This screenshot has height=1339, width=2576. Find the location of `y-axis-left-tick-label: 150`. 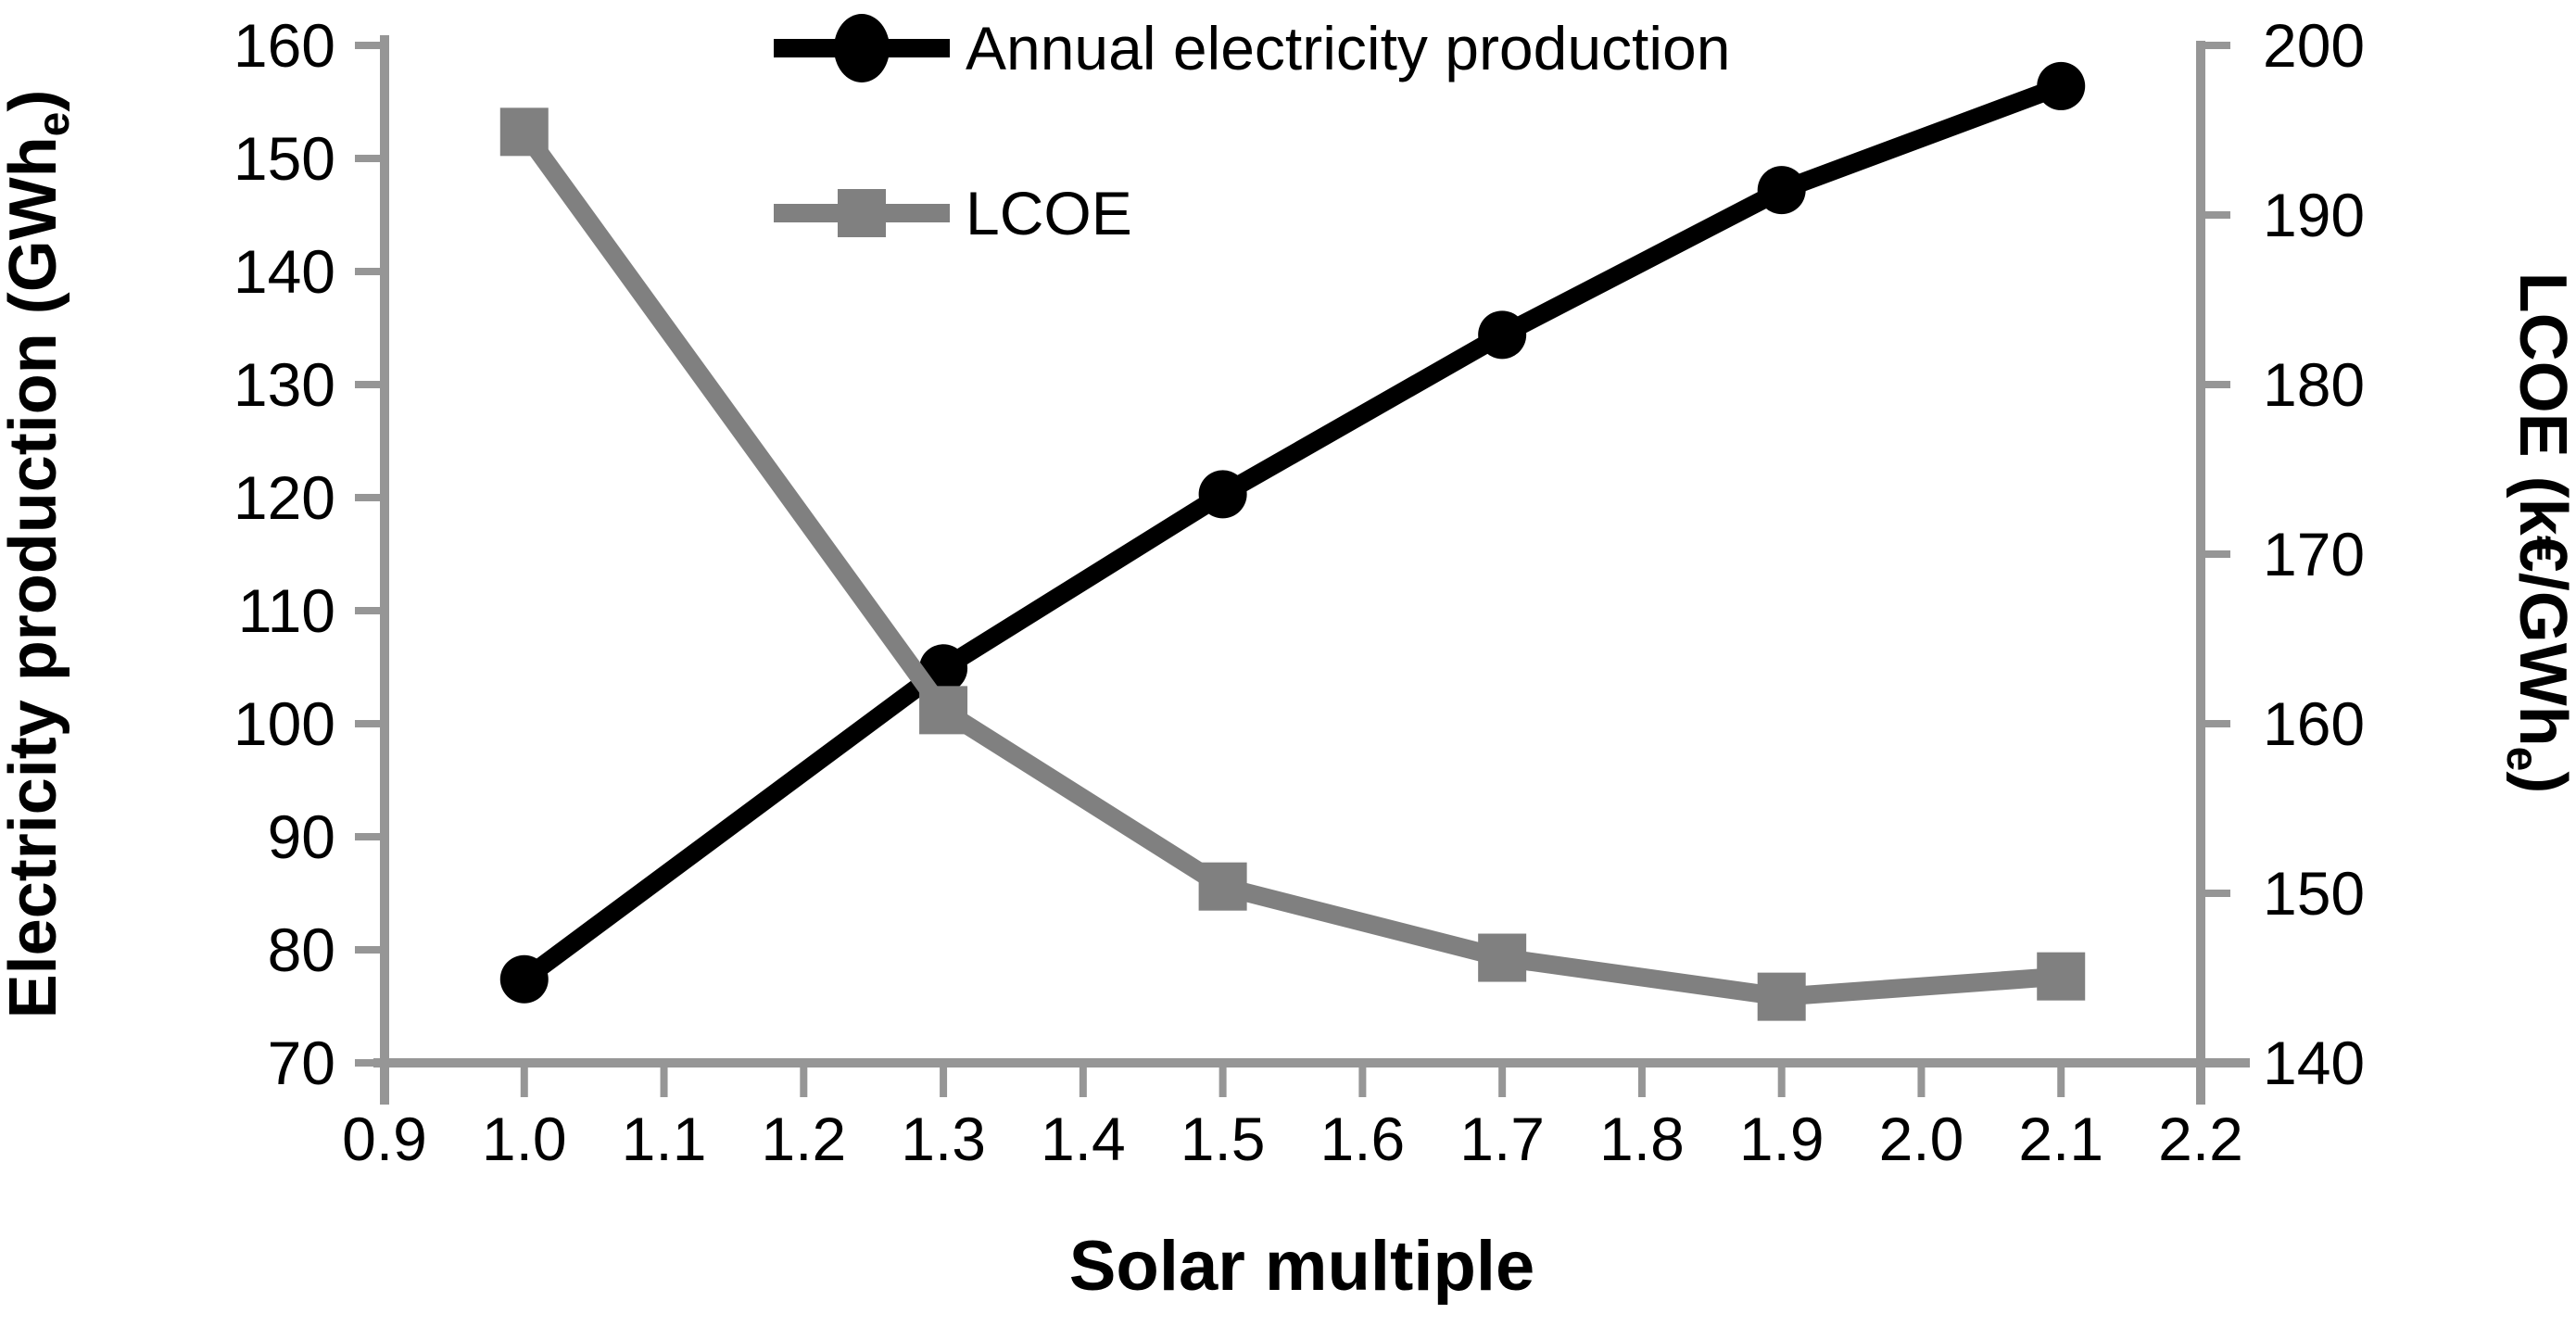

y-axis-left-tick-label: 150 is located at coordinates (284, 158).